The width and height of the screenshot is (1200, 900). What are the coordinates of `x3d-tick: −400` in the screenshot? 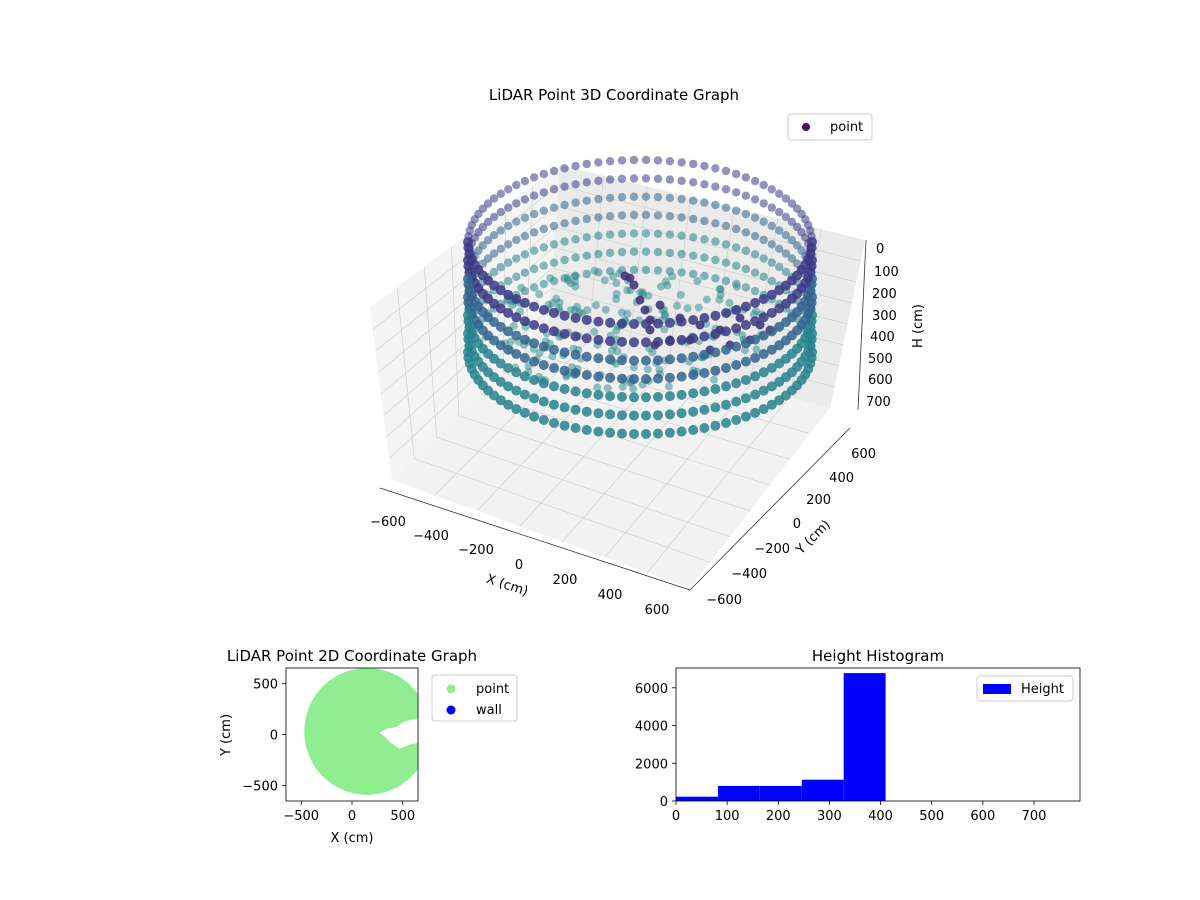 It's located at (431, 536).